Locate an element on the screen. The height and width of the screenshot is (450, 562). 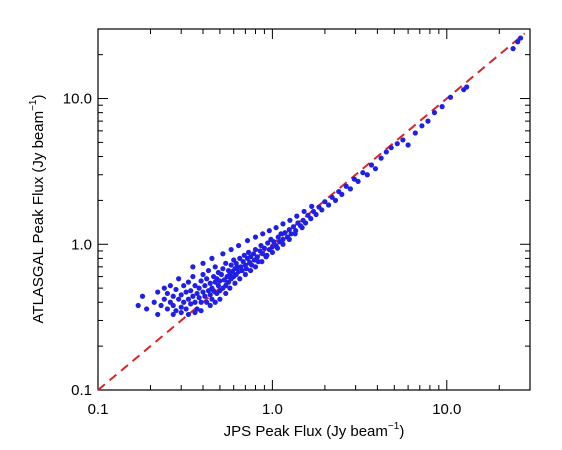
y-axis-label: ATLASGAL Peak Flux (Jy beam−1) is located at coordinates (37, 209).